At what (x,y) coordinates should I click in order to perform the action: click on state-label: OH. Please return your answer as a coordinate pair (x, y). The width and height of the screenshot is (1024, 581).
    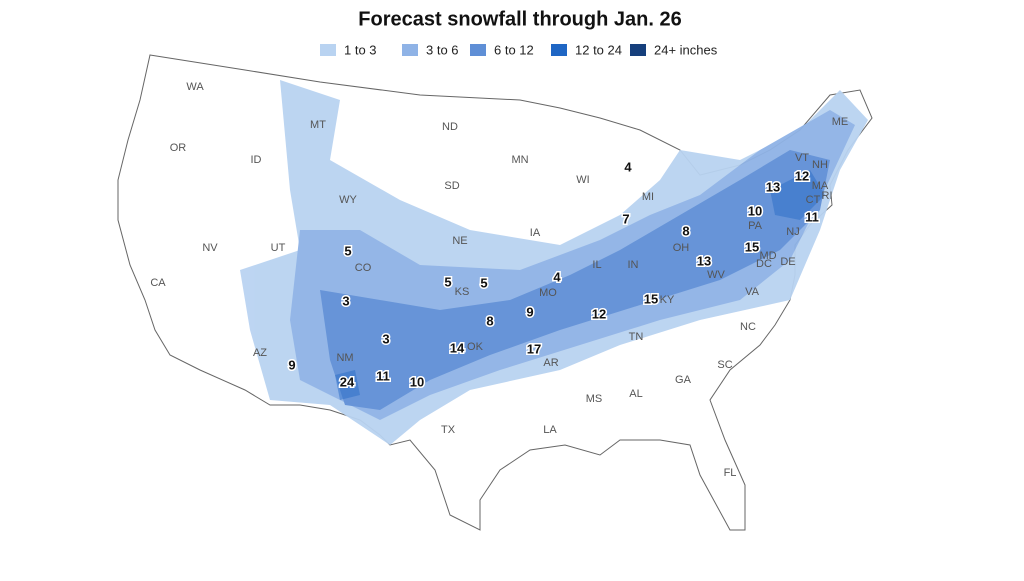
    Looking at the image, I should click on (681, 248).